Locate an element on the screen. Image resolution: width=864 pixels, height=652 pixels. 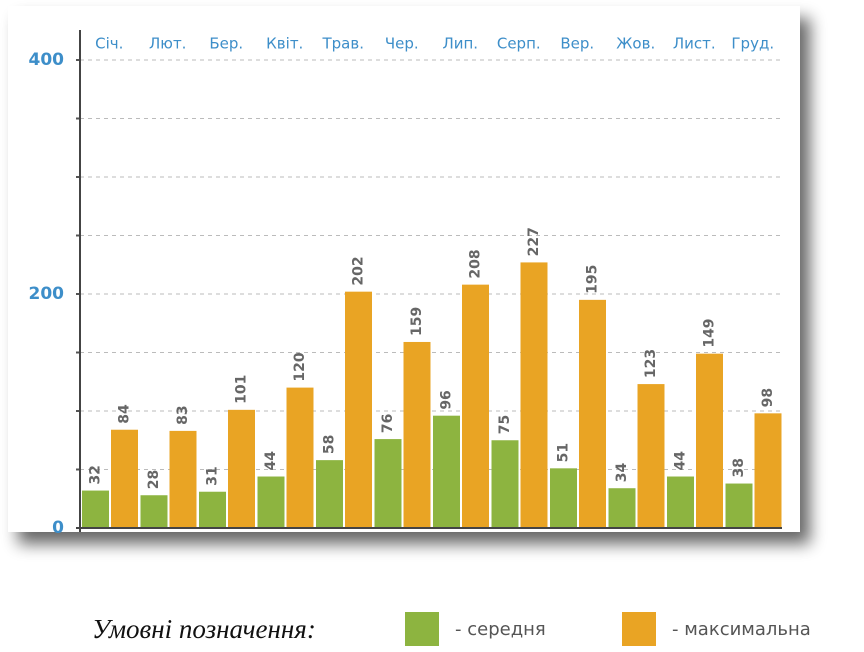
value-label: 32 is located at coordinates (96, 474).